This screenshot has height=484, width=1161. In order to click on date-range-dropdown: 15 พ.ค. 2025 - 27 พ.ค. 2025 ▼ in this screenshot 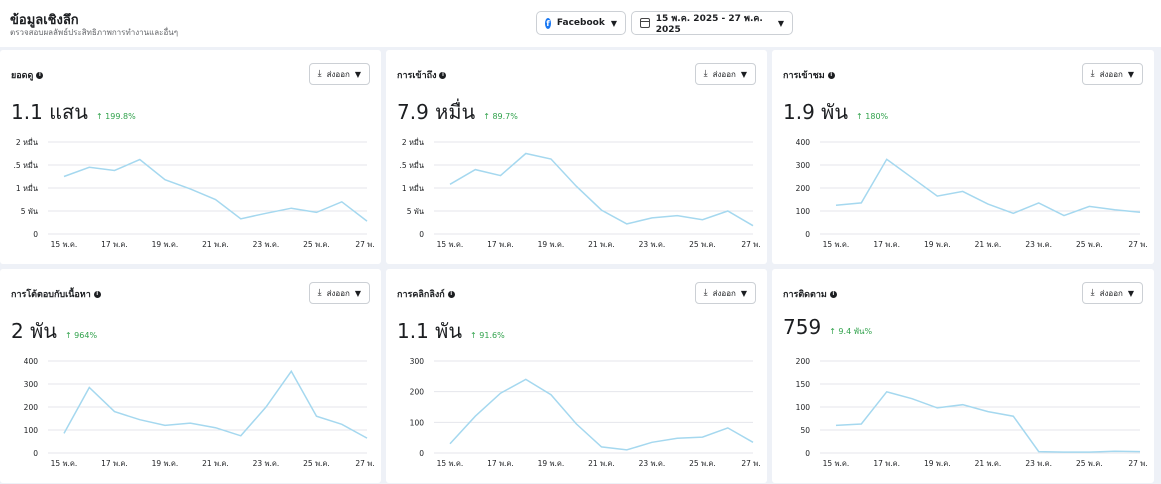, I will do `click(712, 23)`.